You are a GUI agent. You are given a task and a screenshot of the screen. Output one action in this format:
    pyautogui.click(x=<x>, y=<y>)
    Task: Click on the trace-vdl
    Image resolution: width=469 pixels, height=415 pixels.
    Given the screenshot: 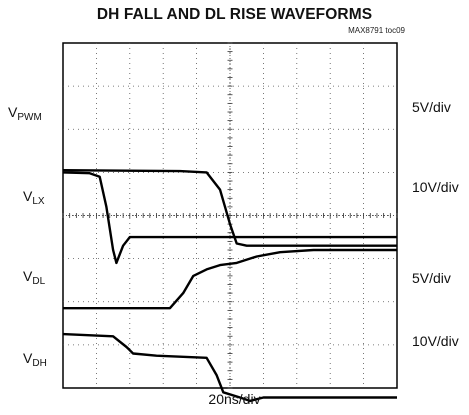 What is the action you would take?
    pyautogui.click(x=230, y=279)
    